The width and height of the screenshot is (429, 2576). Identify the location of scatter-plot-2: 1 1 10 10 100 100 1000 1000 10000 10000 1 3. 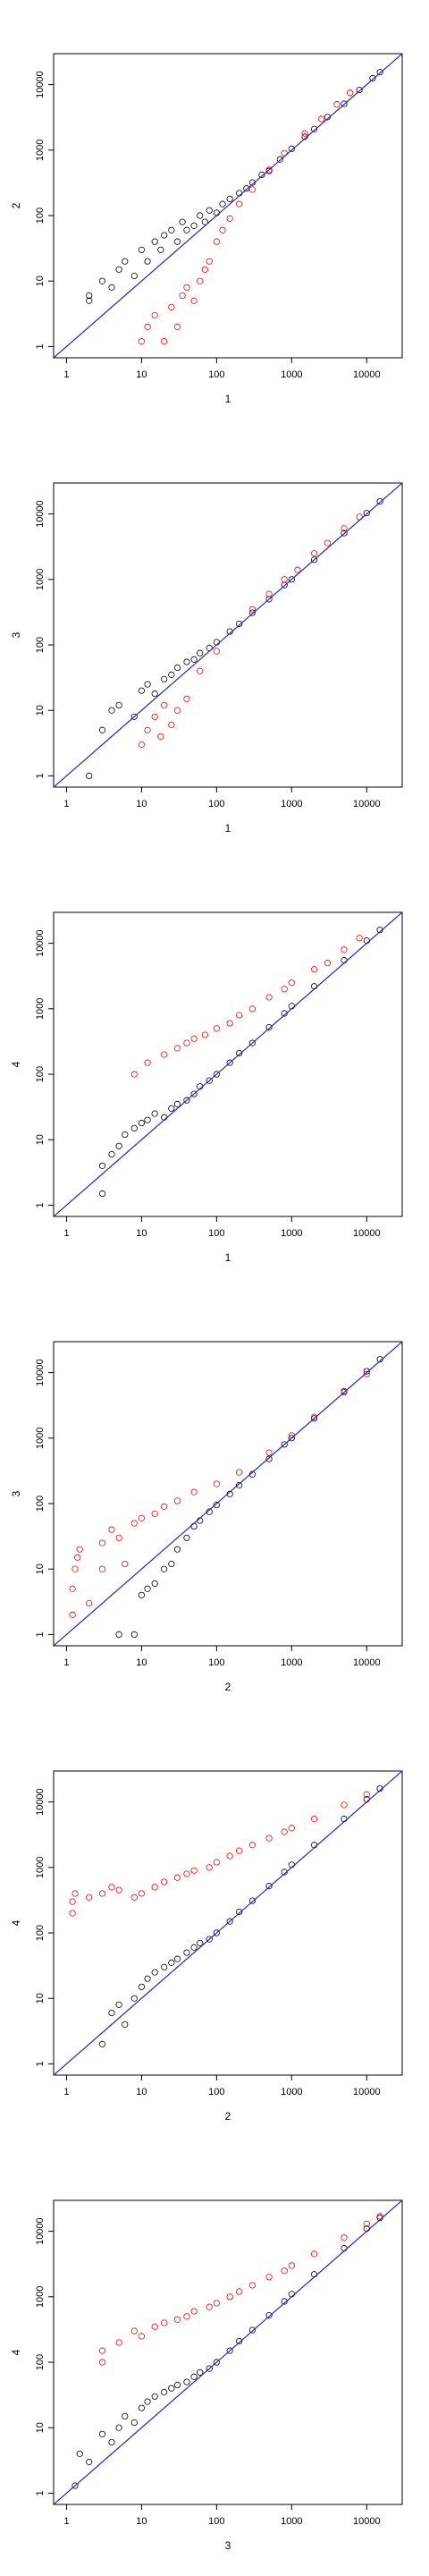
(207, 658).